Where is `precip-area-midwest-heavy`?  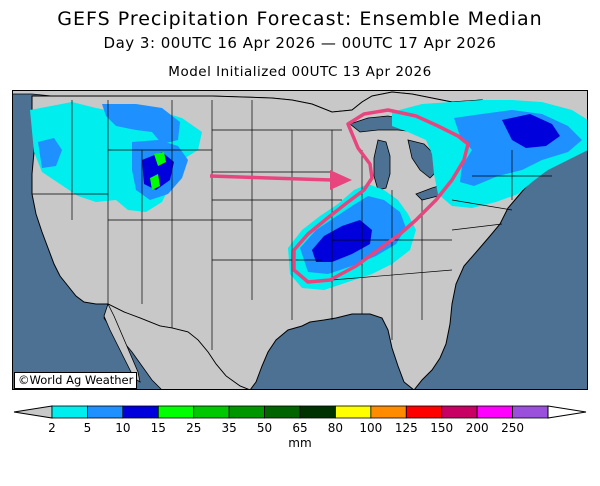 precip-area-midwest-heavy is located at coordinates (342, 241).